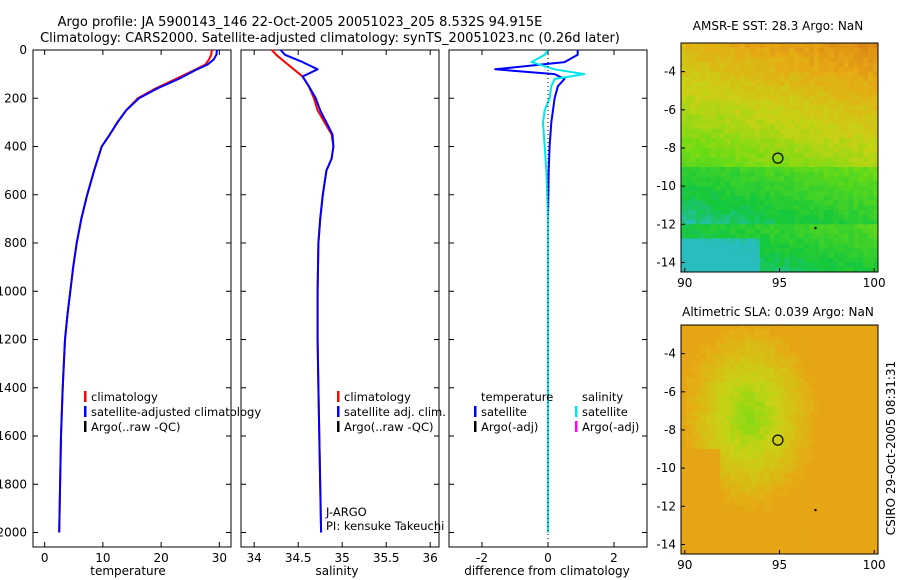 This screenshot has height=580, width=900. Describe the element at coordinates (874, 283) in the screenshot. I see `sst-map-xtick-label: 100` at that location.